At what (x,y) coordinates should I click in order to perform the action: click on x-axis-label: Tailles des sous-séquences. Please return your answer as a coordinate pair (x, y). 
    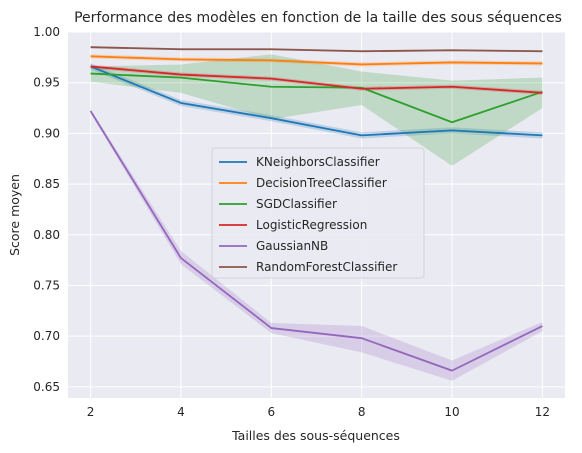
    Looking at the image, I should click on (315, 435).